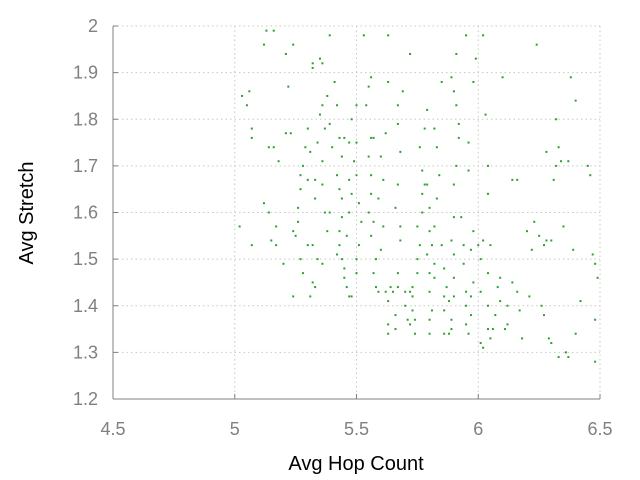  What do you see at coordinates (27, 212) in the screenshot?
I see `y-axis-title: Avg Stretch` at bounding box center [27, 212].